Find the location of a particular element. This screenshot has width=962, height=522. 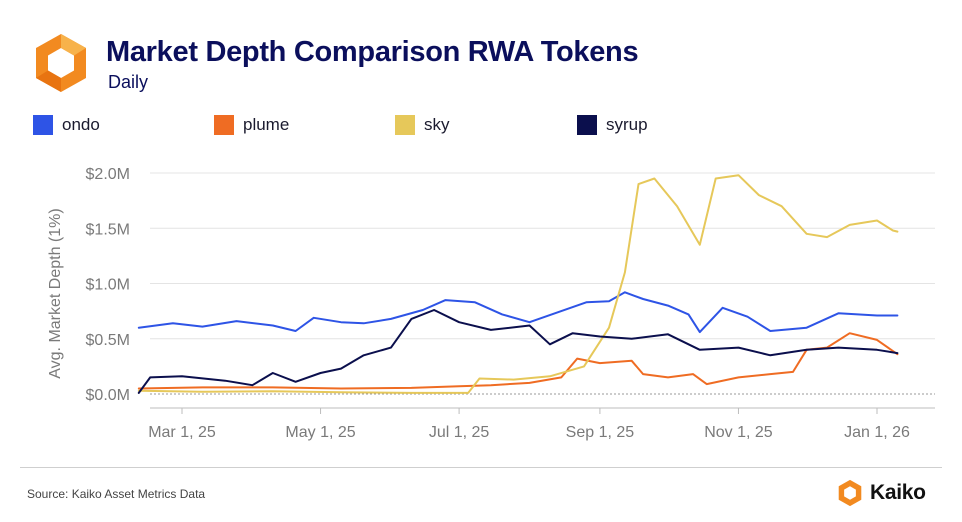

brand-name: Kaiko is located at coordinates (898, 492).